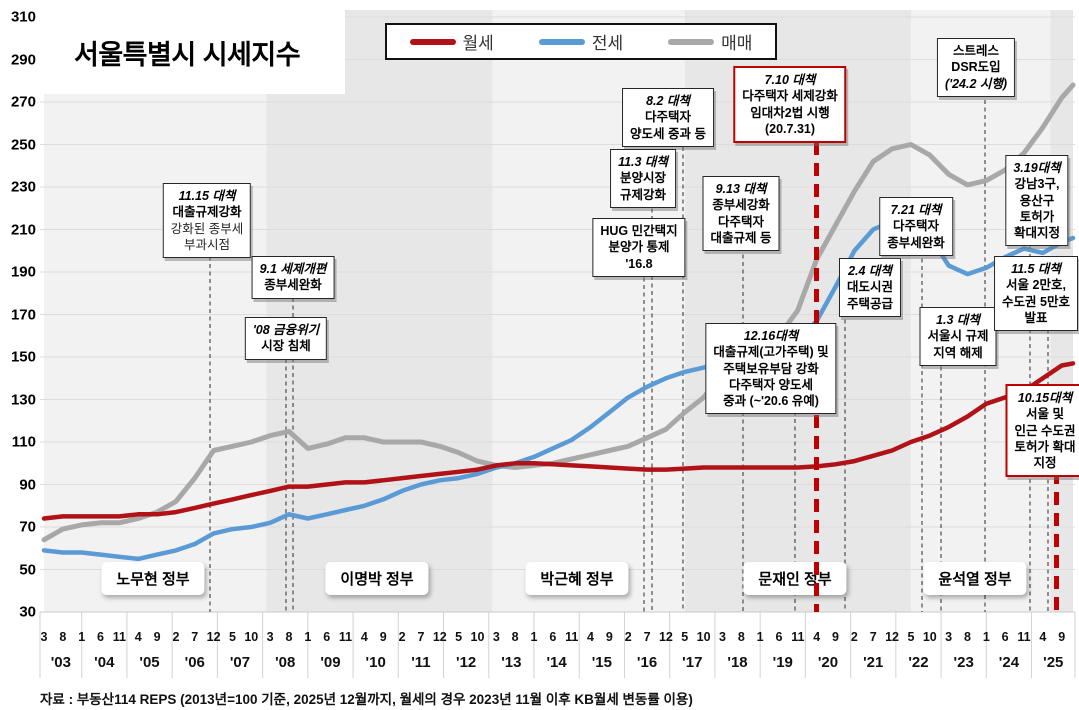 Image resolution: width=1079 pixels, height=710 pixels. I want to click on policy-8-2-line: 양도세 중과 등, so click(668, 133).